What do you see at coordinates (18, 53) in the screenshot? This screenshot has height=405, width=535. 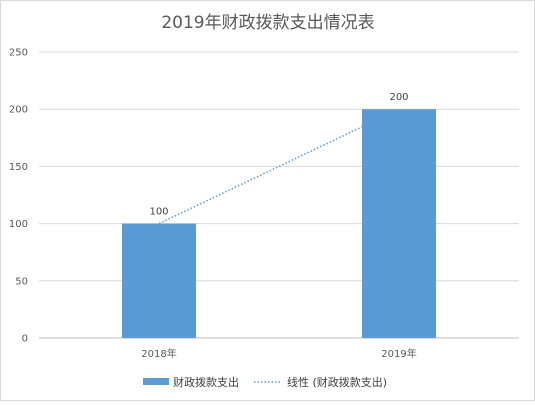 I see `y-tick-label: 250` at bounding box center [18, 53].